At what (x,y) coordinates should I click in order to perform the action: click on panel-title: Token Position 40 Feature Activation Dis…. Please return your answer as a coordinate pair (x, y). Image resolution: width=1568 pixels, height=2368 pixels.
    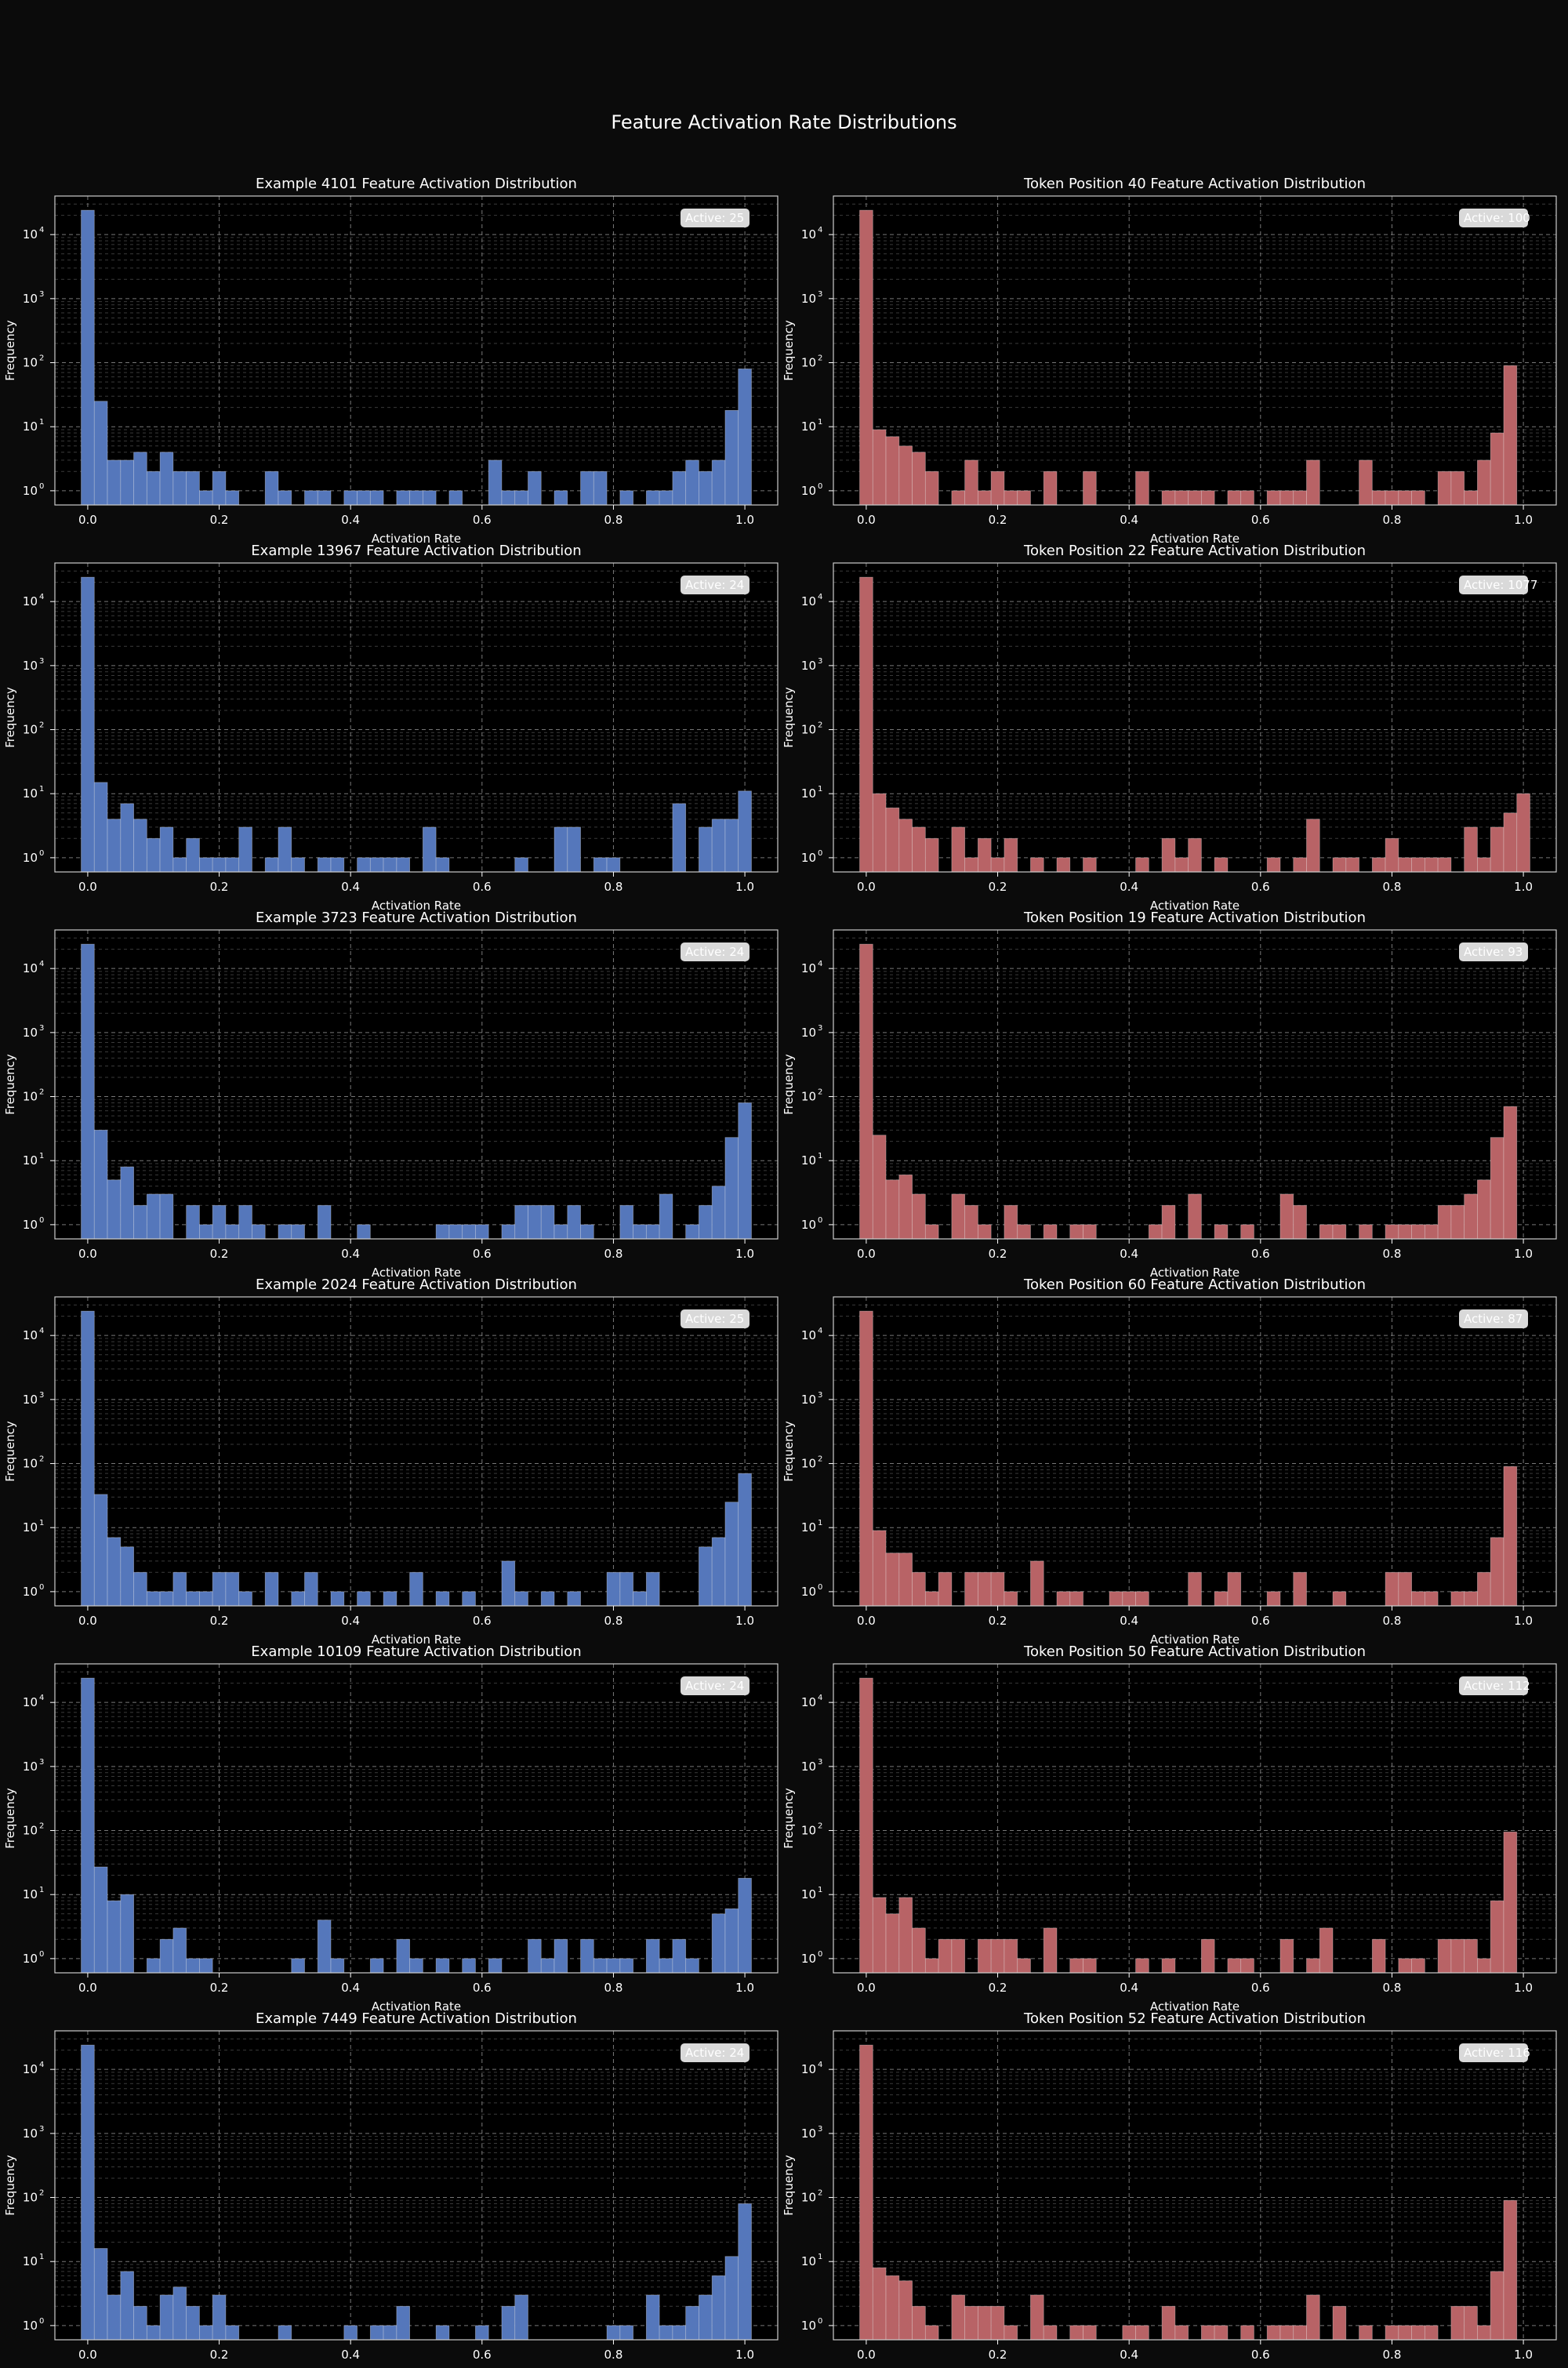
    Looking at the image, I should click on (1194, 184).